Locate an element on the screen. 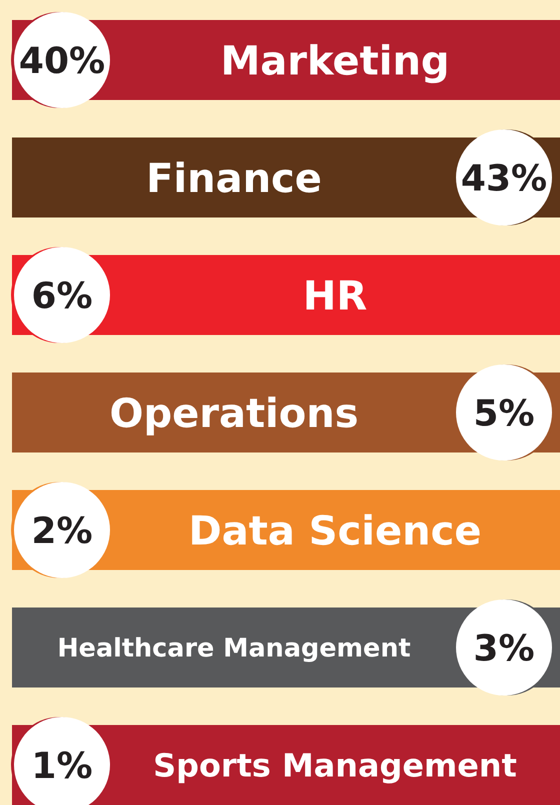 Image resolution: width=560 pixels, height=805 pixels. category-label: Finance is located at coordinates (234, 179).